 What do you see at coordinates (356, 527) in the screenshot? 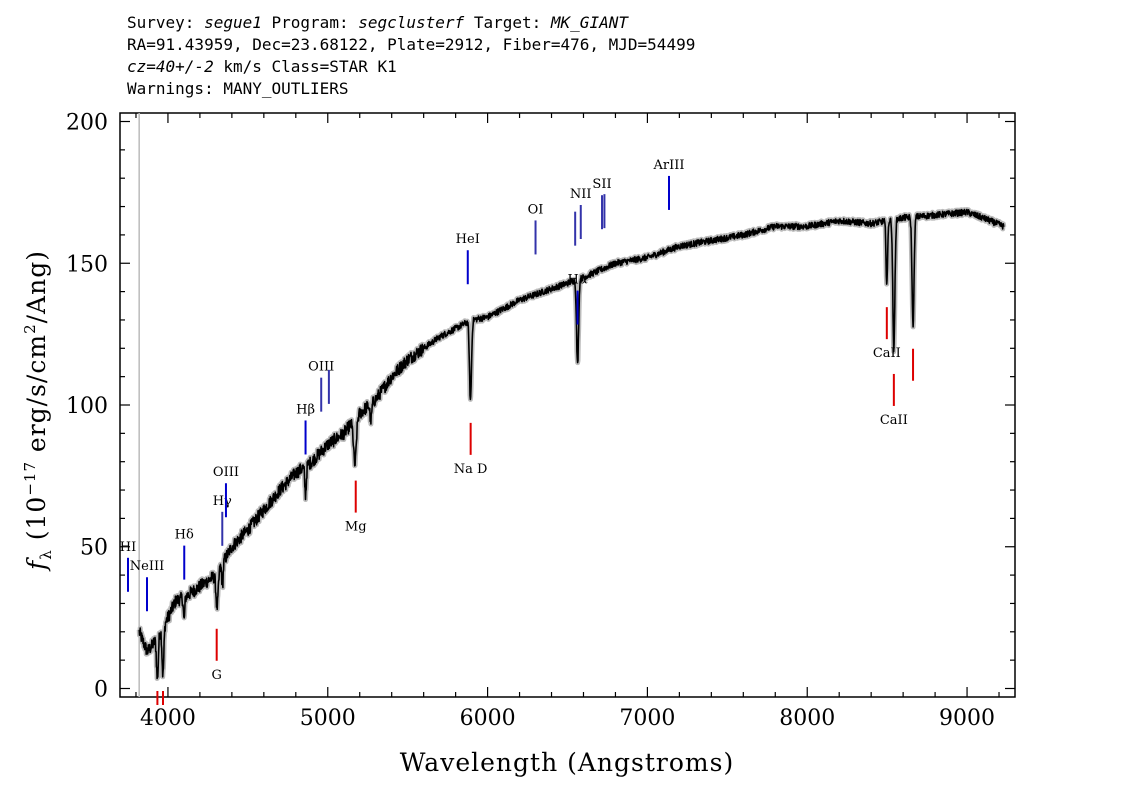
I see `absorption-label-3: Mg` at bounding box center [356, 527].